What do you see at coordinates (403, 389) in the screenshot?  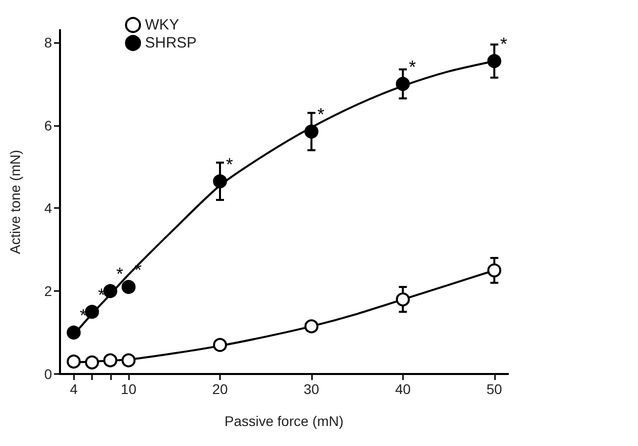 I see `x-tick-label: 40` at bounding box center [403, 389].